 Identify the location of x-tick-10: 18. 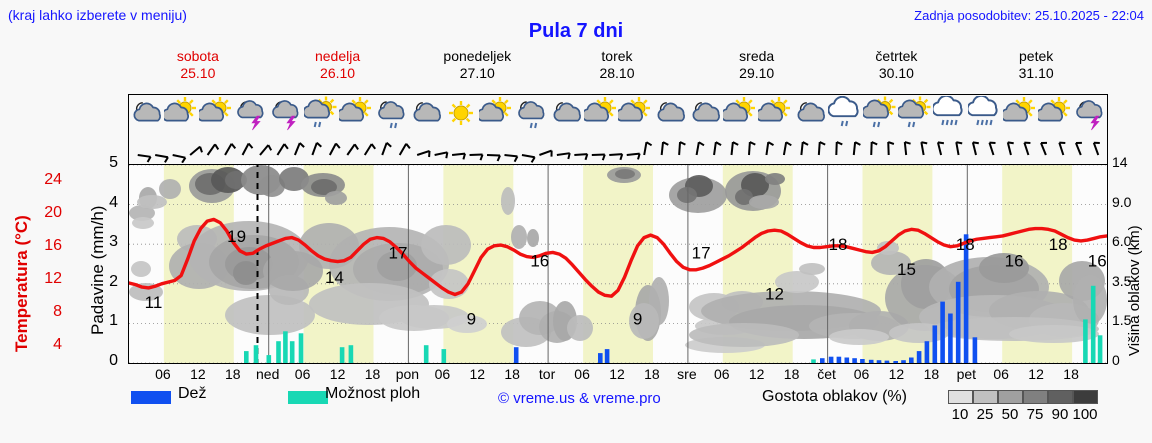
(512, 374).